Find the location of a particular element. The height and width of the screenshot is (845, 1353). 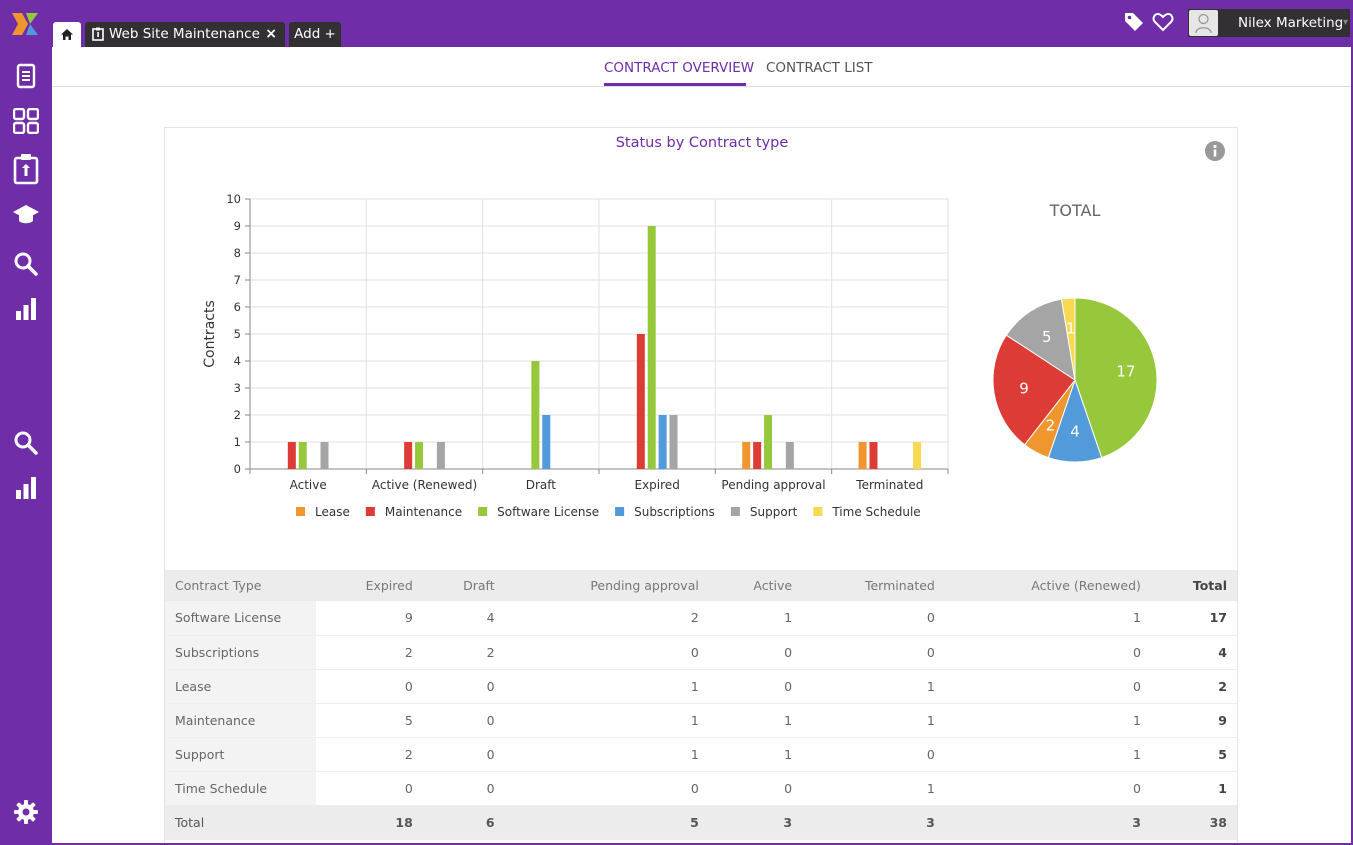

document-icon is located at coordinates (26, 76).